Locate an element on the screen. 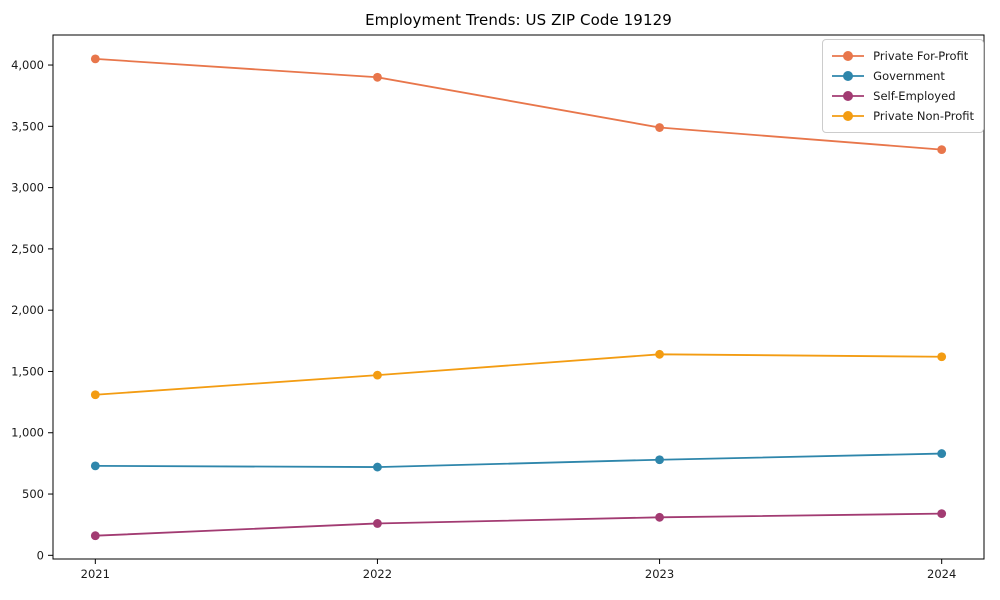 The height and width of the screenshot is (600, 1000). legend-item-government: Government is located at coordinates (902, 76).